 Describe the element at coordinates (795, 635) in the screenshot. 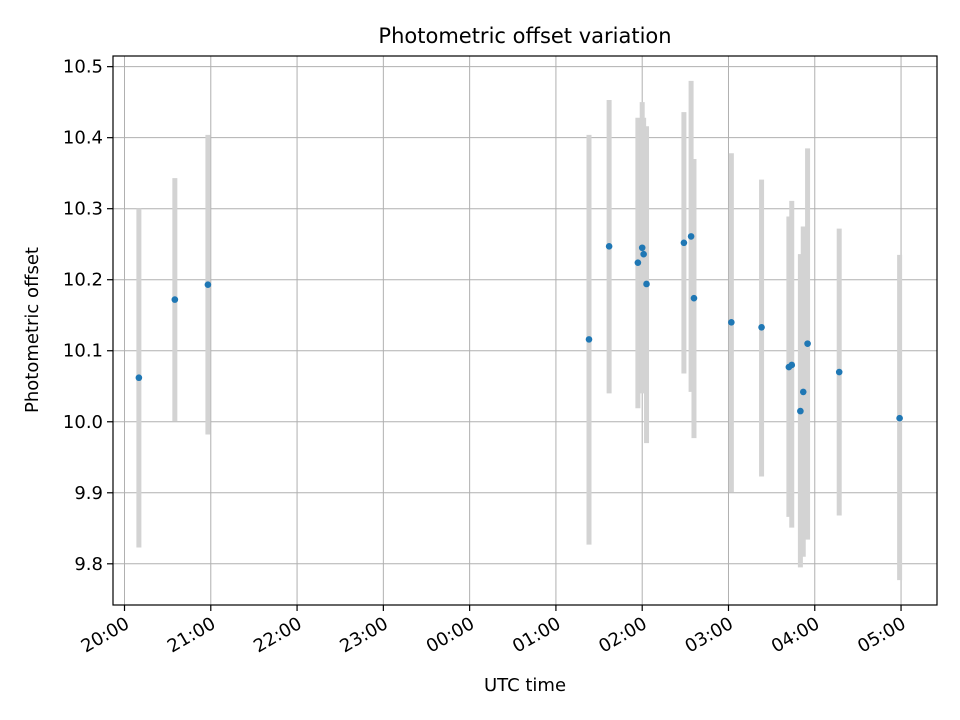

I see `x-tick-label: 04:00` at that location.